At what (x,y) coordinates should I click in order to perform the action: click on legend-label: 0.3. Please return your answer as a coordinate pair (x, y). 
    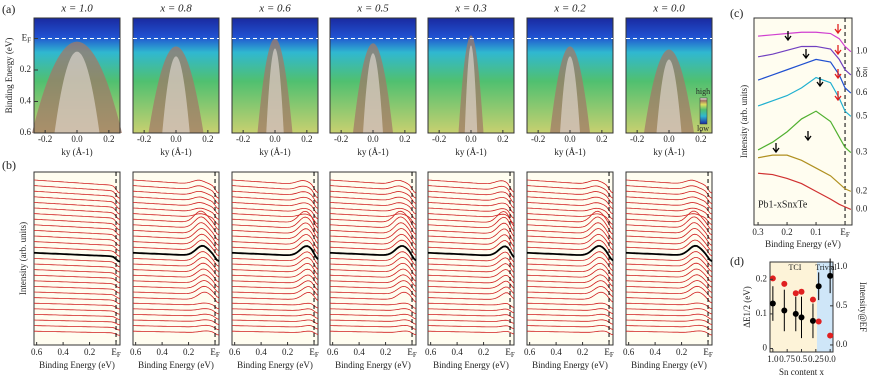
    Looking at the image, I should click on (862, 152).